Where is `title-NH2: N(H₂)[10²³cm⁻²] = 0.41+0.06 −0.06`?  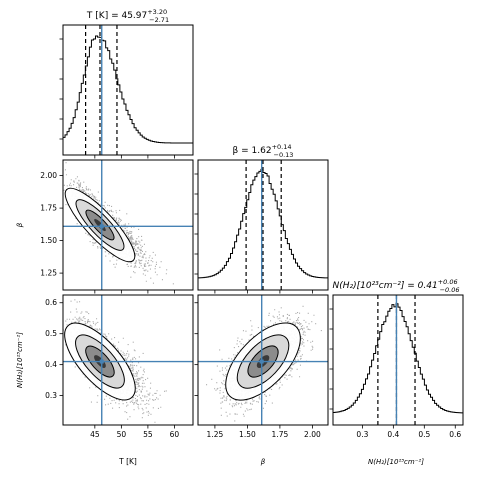
title-NH2: N(H₂)[10²³cm⁻²] = 0.41+0.06 −0.06 is located at coordinates (395, 286).